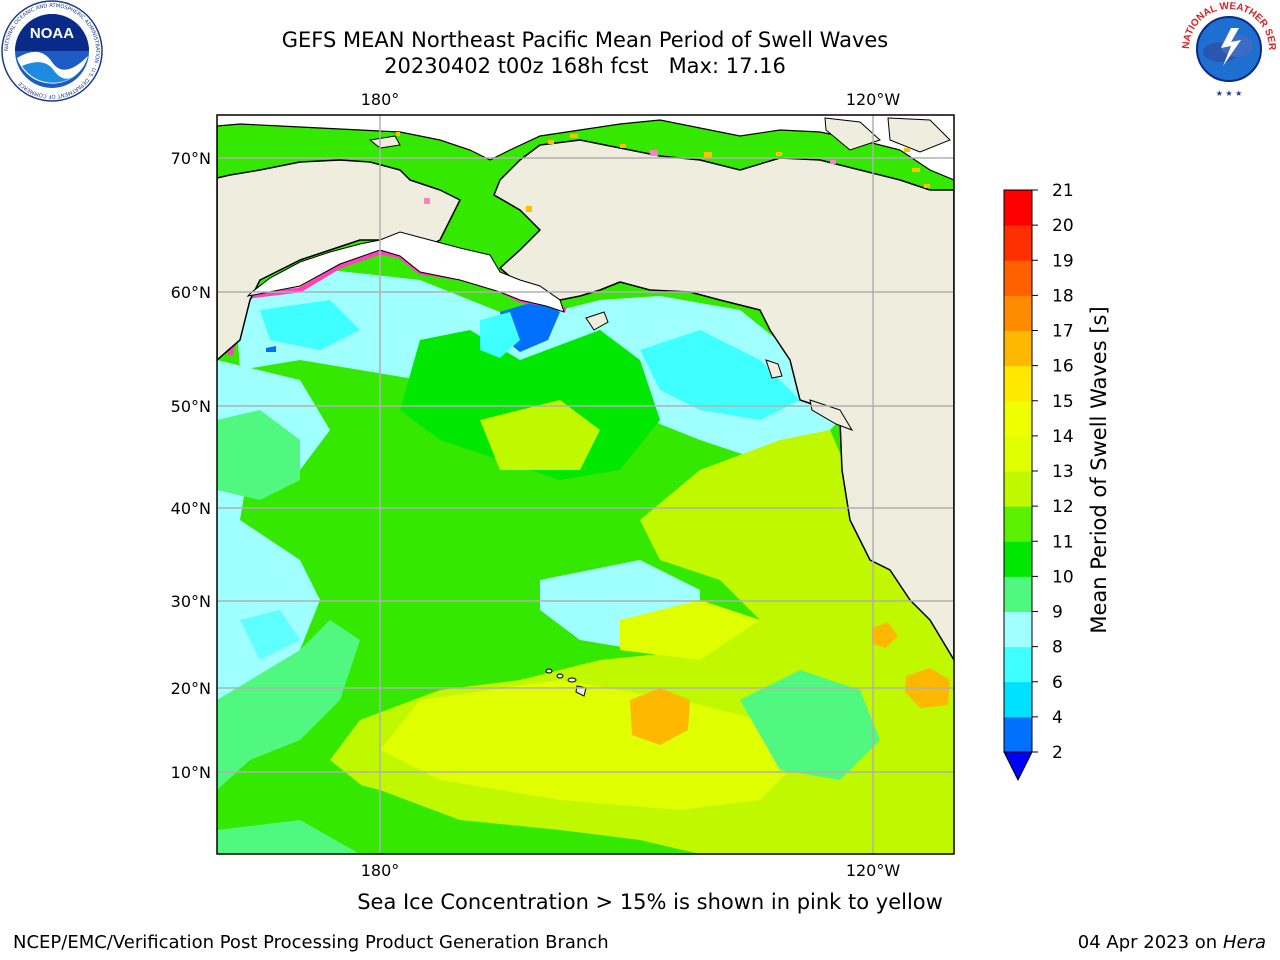 The image size is (1280, 960). What do you see at coordinates (1244, 942) in the screenshot?
I see `host-name: Hera` at bounding box center [1244, 942].